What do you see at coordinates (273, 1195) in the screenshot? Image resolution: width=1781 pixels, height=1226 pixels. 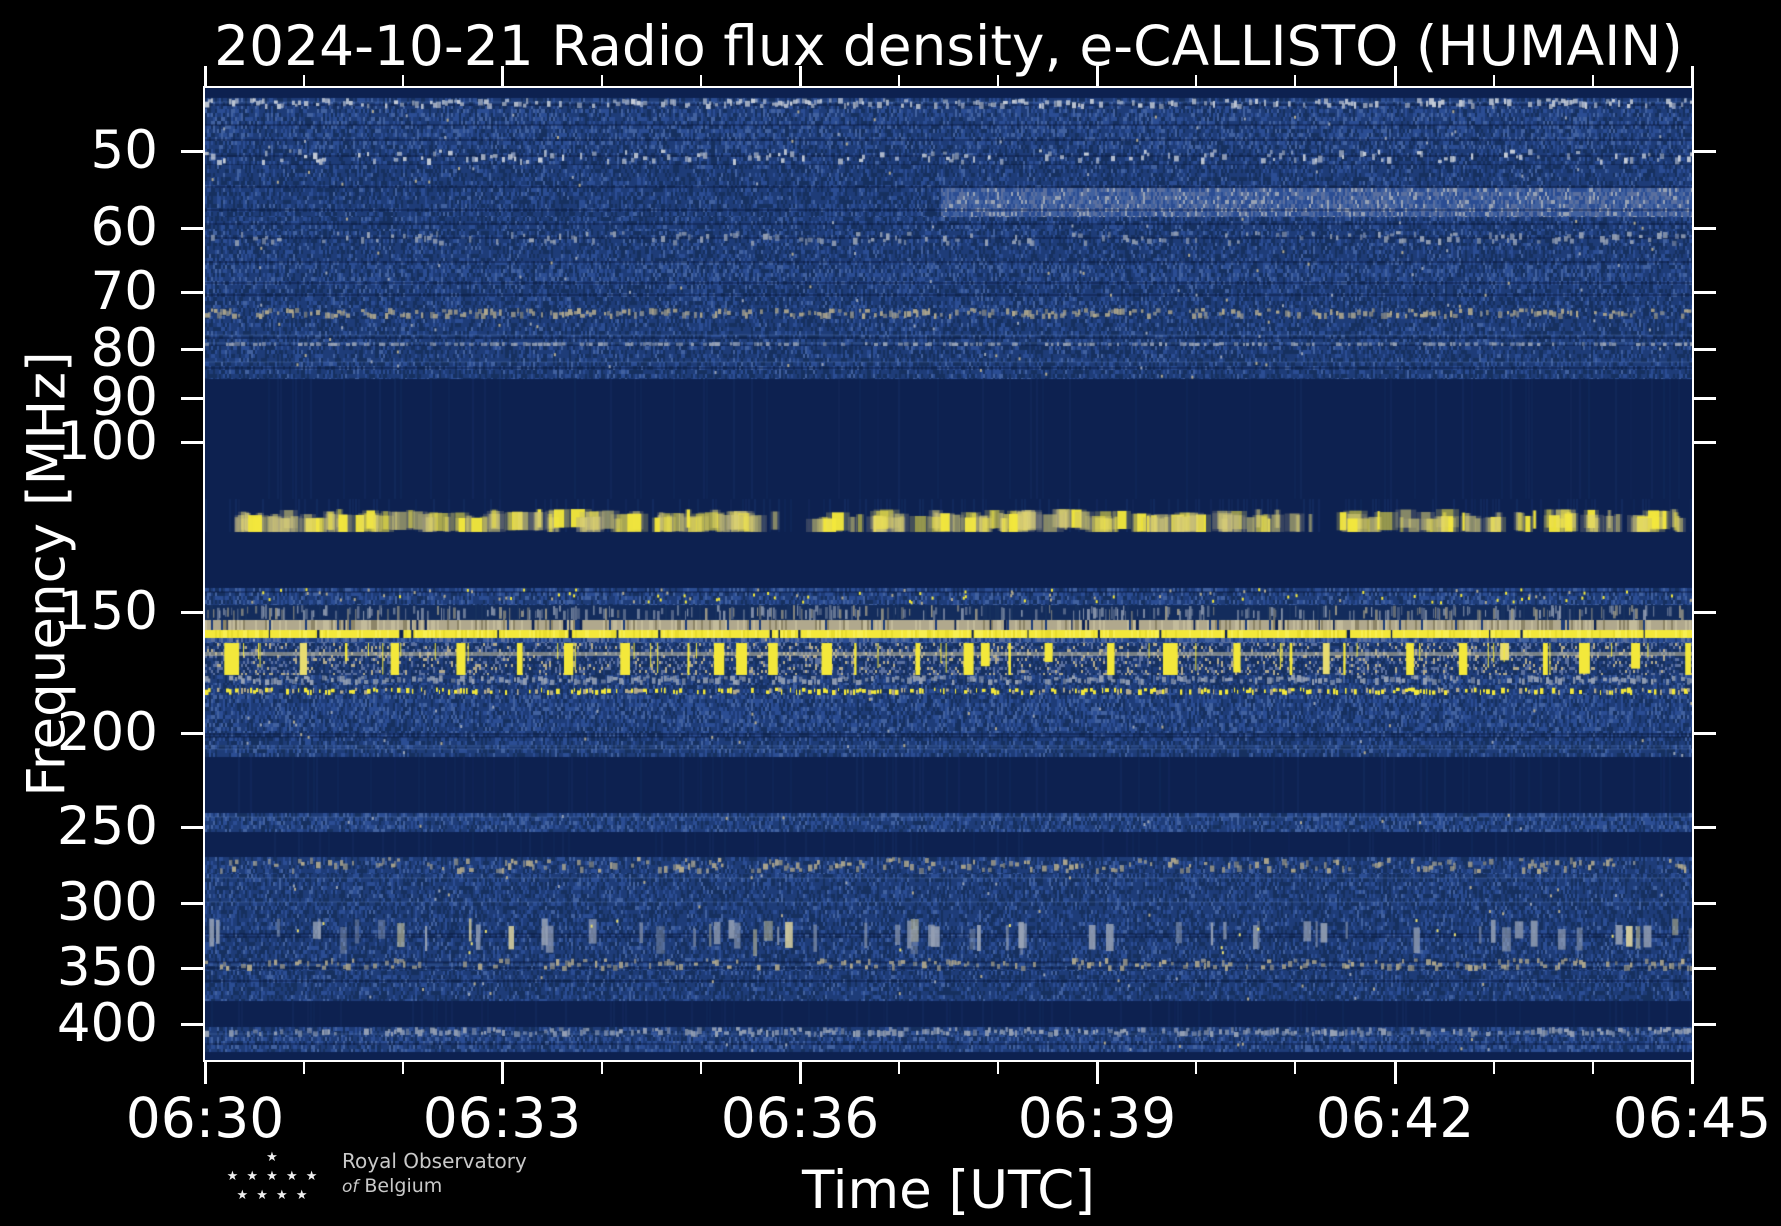 I see `star-row: ★ ★ ★ ★` at bounding box center [273, 1195].